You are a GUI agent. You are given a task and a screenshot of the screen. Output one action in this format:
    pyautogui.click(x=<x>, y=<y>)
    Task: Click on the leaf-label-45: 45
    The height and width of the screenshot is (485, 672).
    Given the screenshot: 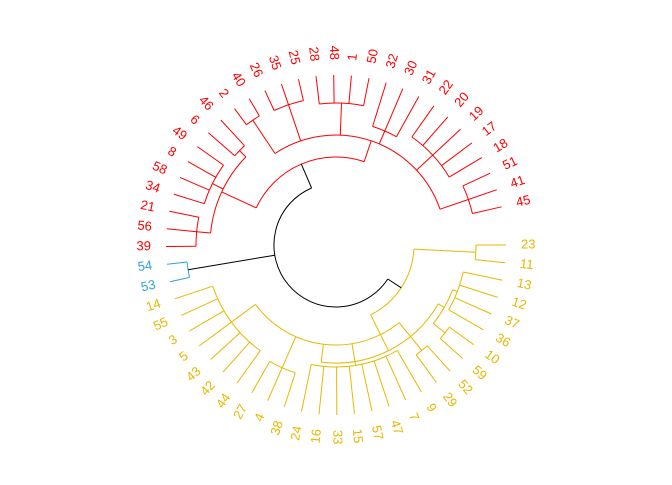 What is the action you would take?
    pyautogui.click(x=522, y=201)
    